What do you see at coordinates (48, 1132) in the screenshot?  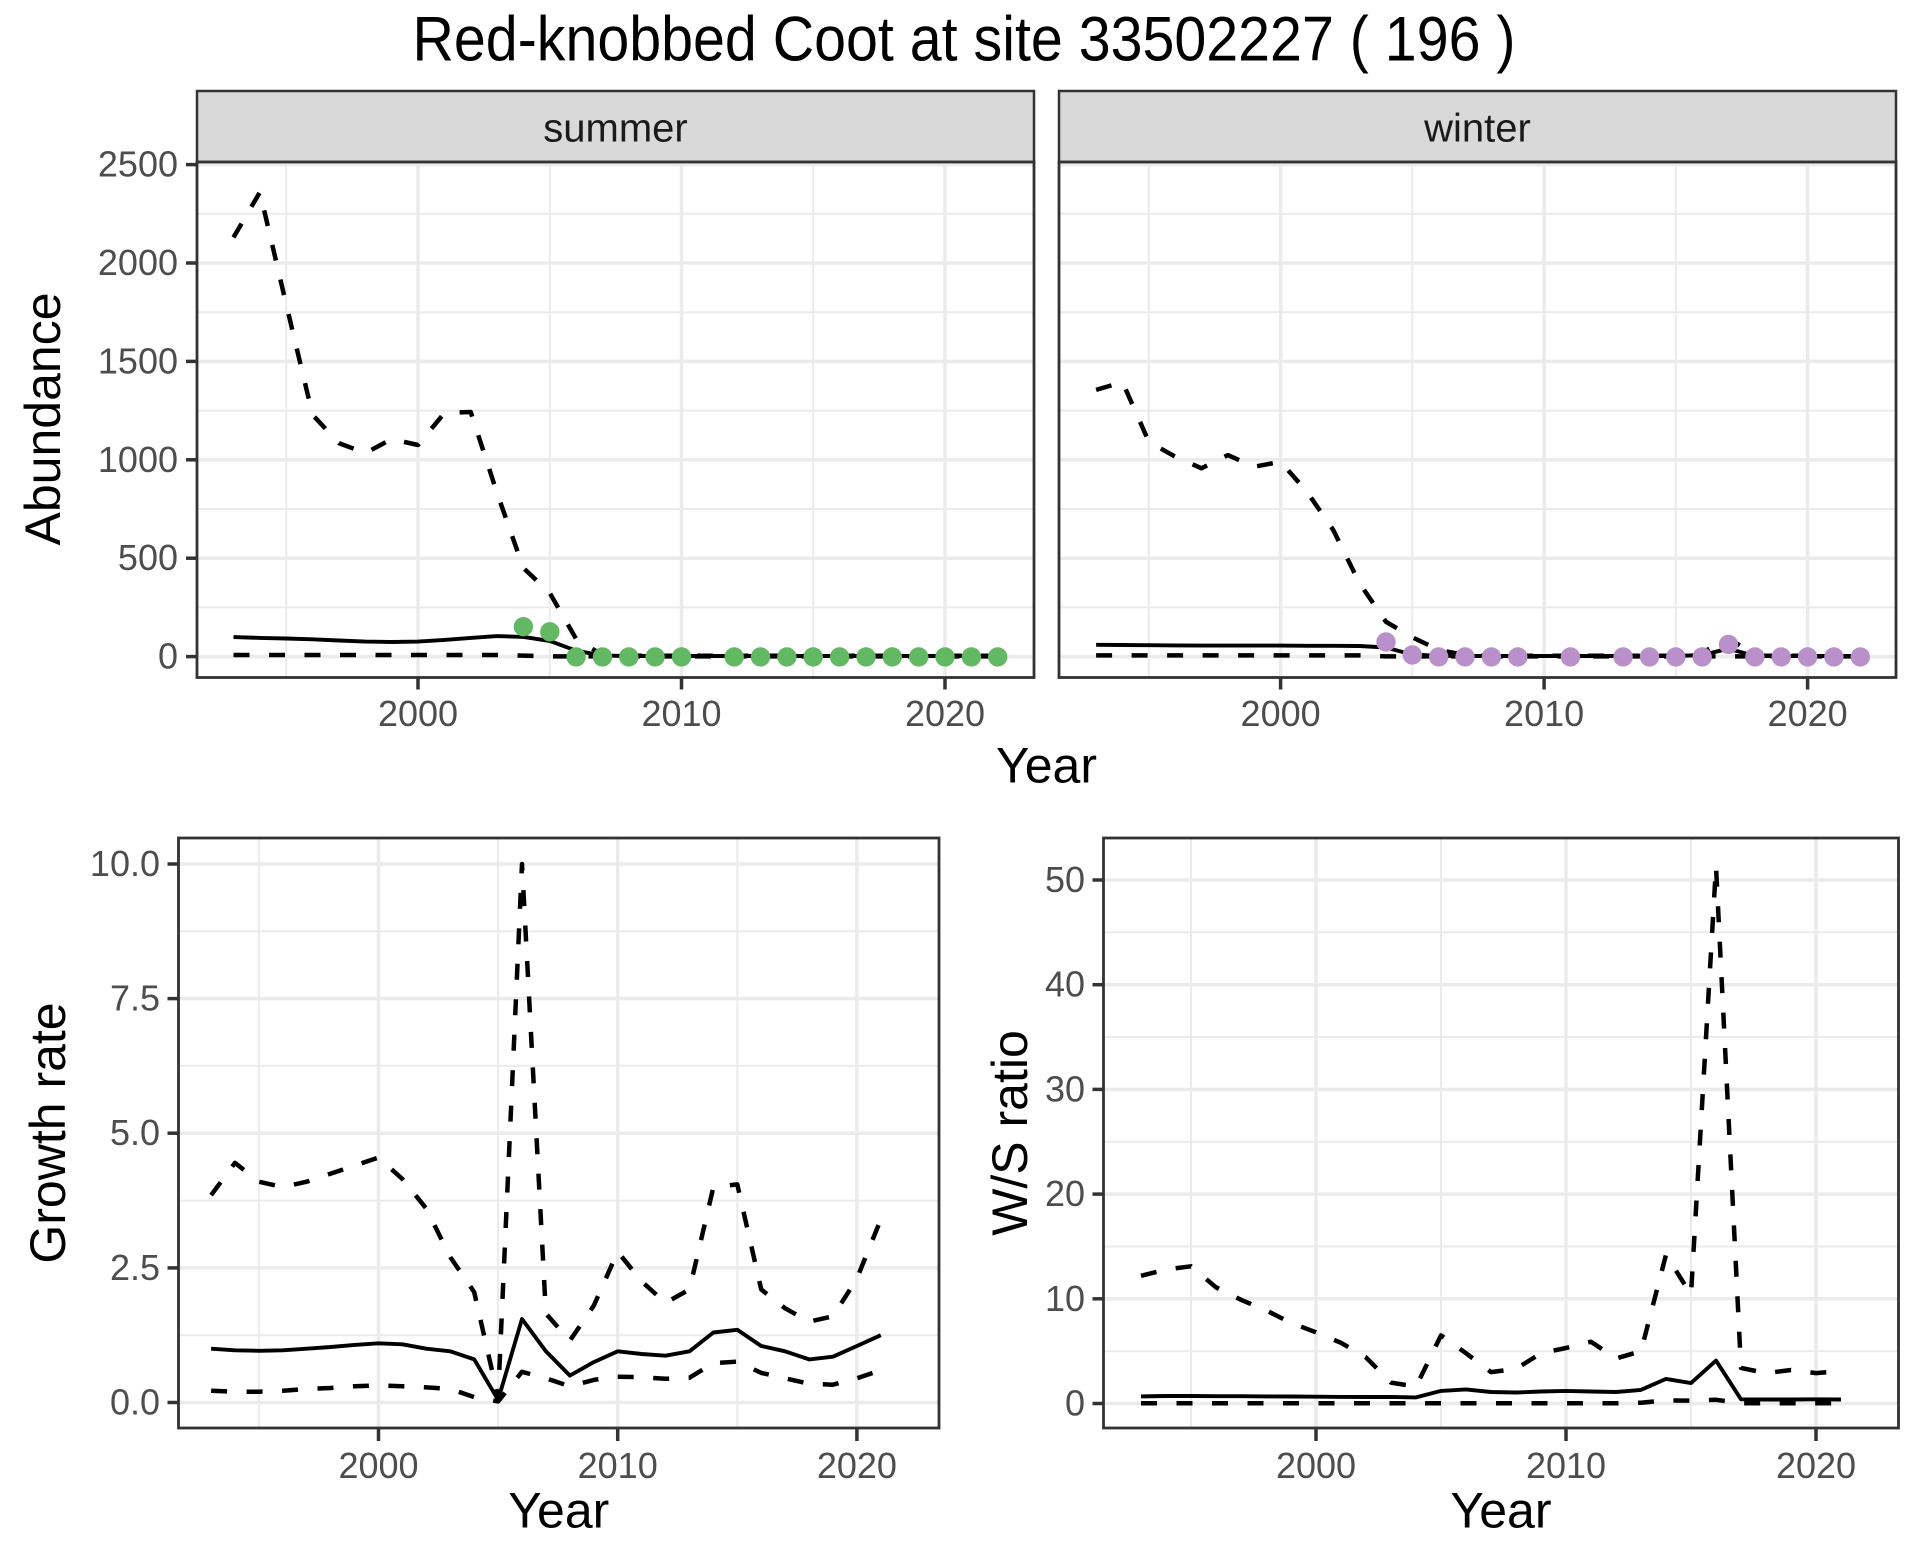 I see `svg-text: Growth rate` at bounding box center [48, 1132].